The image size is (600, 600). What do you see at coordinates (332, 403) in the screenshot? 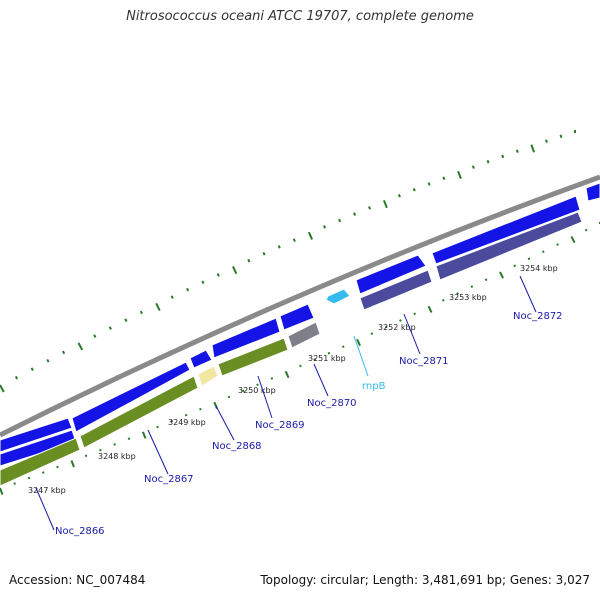
I see `gene-label: Noc_2870` at bounding box center [332, 403].